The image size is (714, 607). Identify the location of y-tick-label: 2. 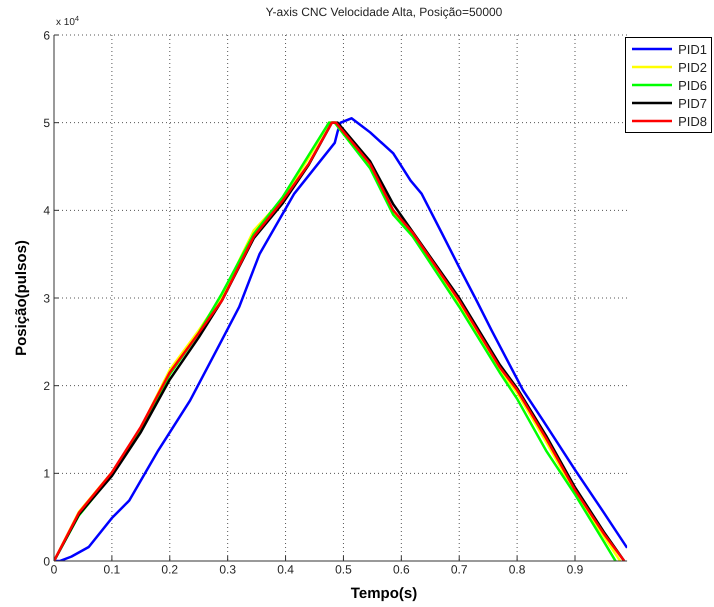
(46, 385).